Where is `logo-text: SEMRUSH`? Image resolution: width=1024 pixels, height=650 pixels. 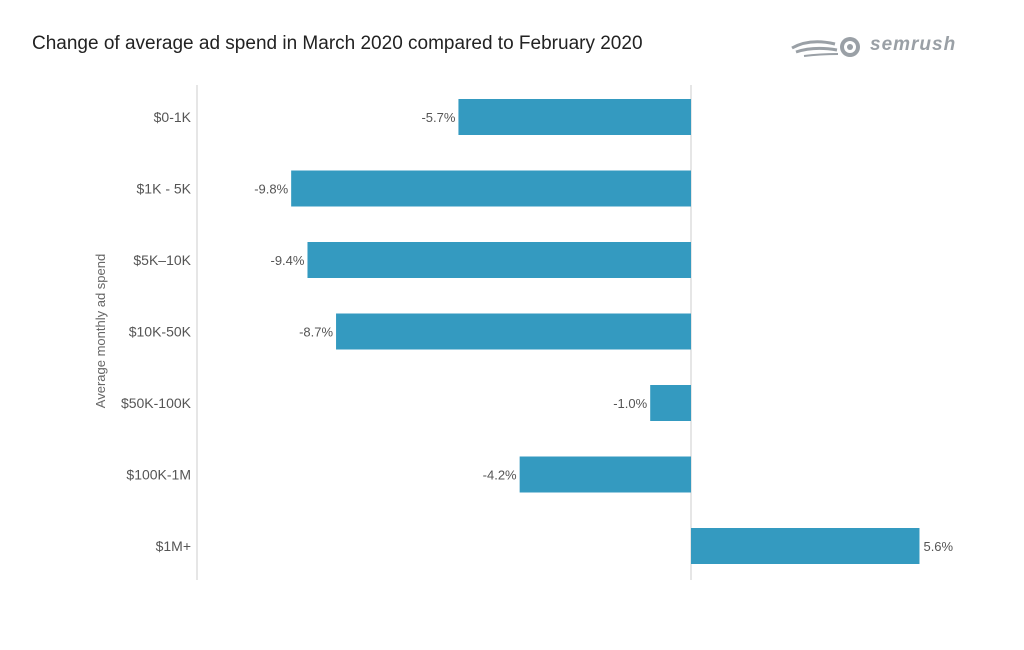
logo-text: SEMRUSH is located at coordinates (913, 44).